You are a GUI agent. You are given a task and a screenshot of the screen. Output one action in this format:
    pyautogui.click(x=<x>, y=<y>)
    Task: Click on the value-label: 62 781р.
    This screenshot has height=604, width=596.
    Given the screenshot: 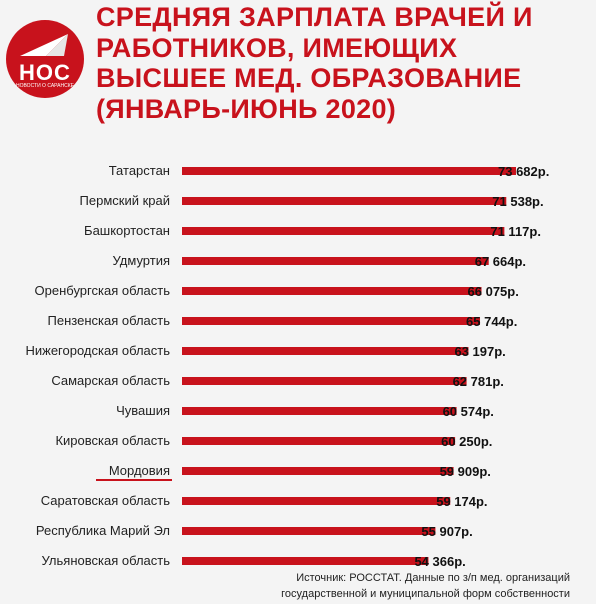 What is the action you would take?
    pyautogui.click(x=478, y=381)
    